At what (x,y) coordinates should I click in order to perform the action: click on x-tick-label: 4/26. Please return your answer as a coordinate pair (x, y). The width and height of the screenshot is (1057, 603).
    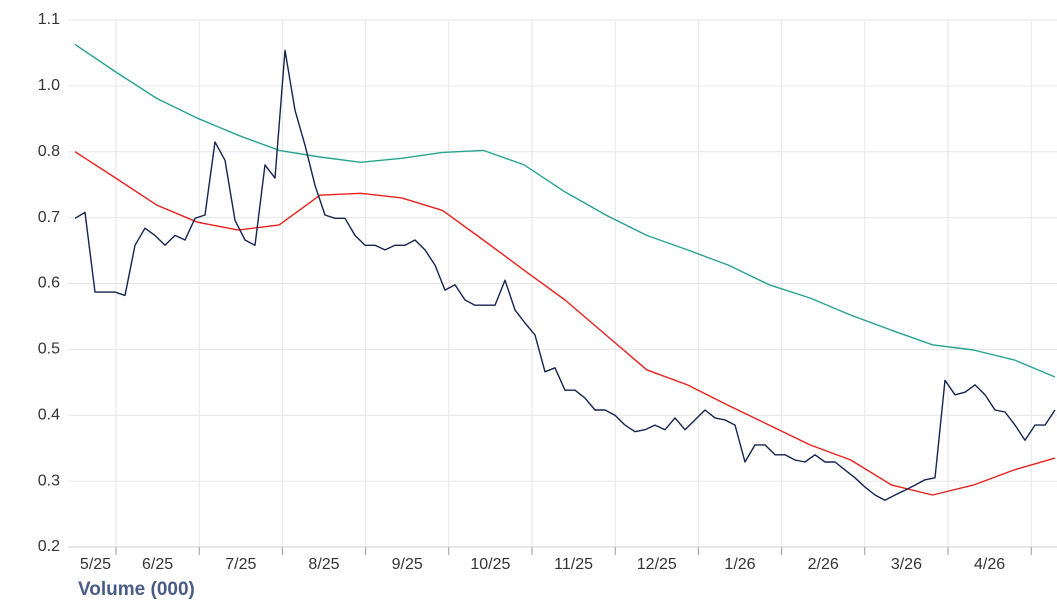
    Looking at the image, I should click on (989, 564).